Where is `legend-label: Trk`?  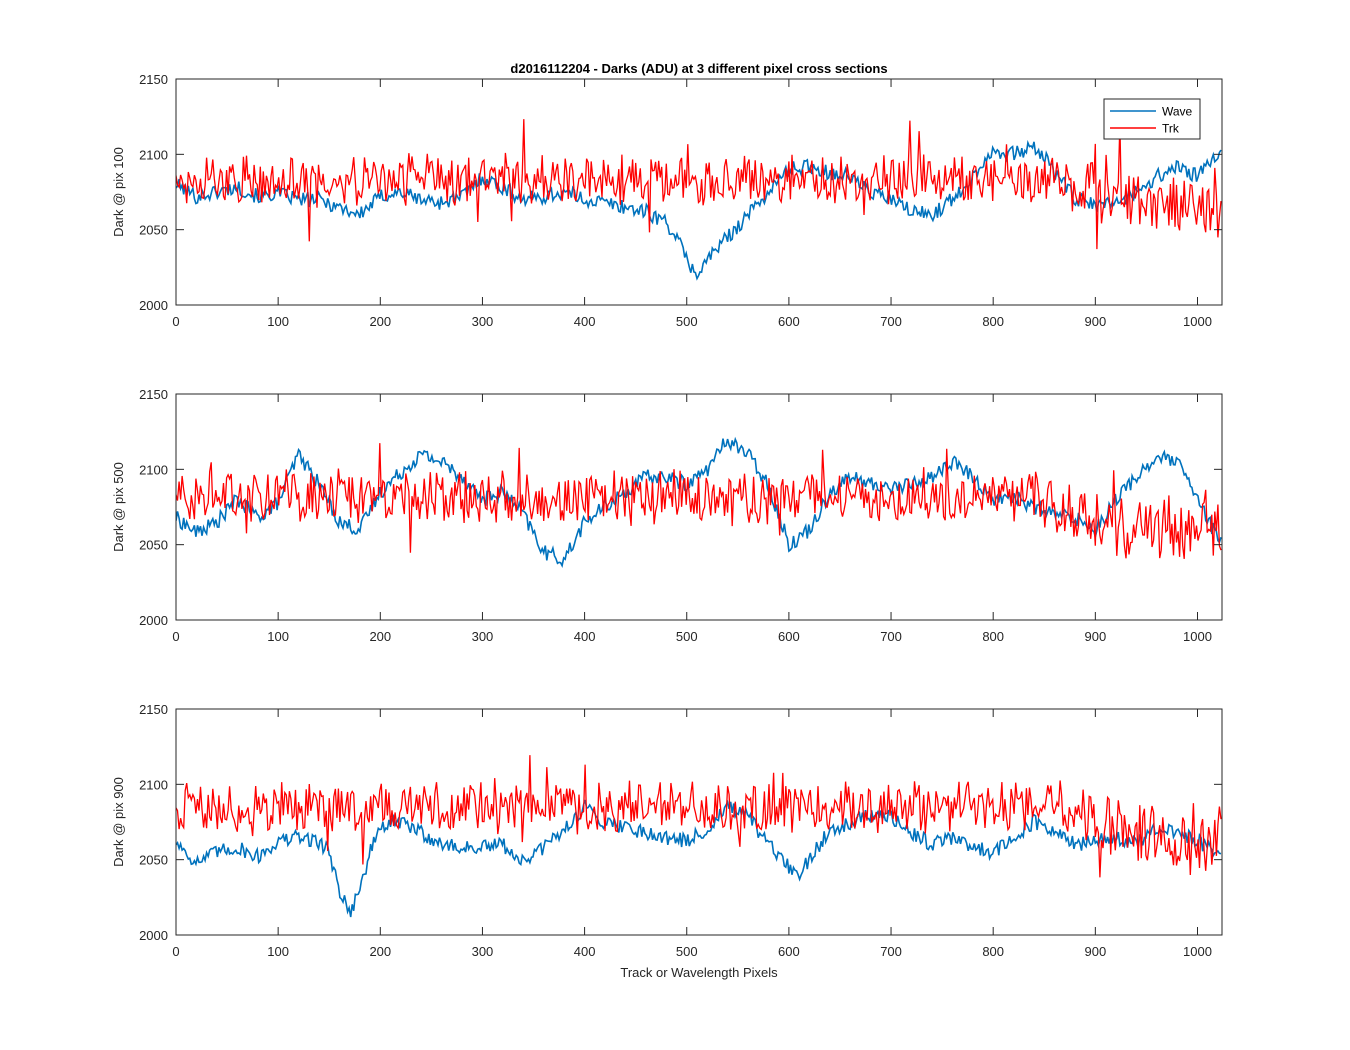
legend-label: Trk is located at coordinates (1171, 129).